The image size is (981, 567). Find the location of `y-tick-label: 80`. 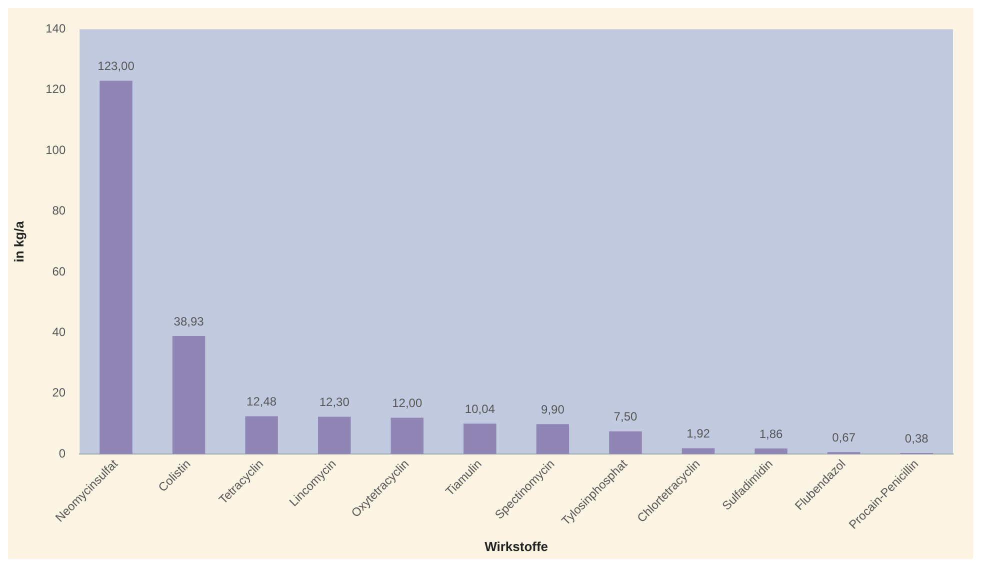

y-tick-label: 80 is located at coordinates (59, 211).